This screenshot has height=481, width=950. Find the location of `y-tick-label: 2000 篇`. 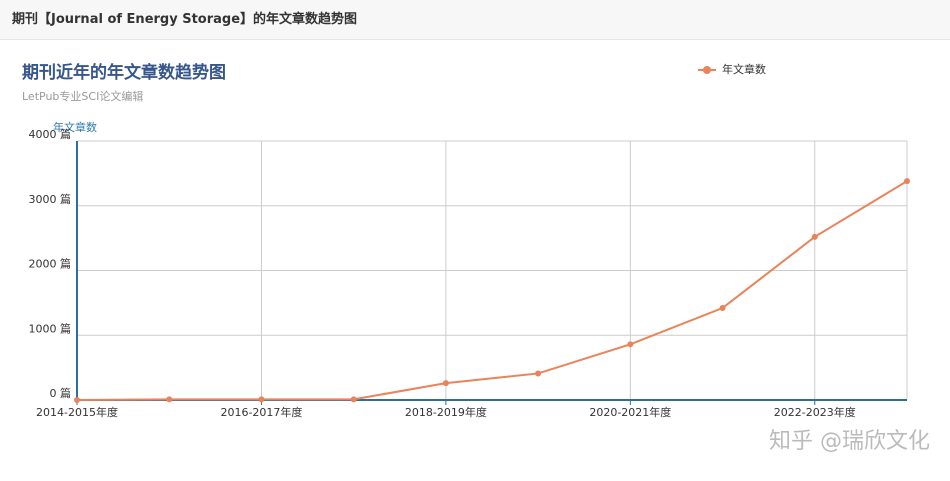

y-tick-label: 2000 篇 is located at coordinates (50, 264).